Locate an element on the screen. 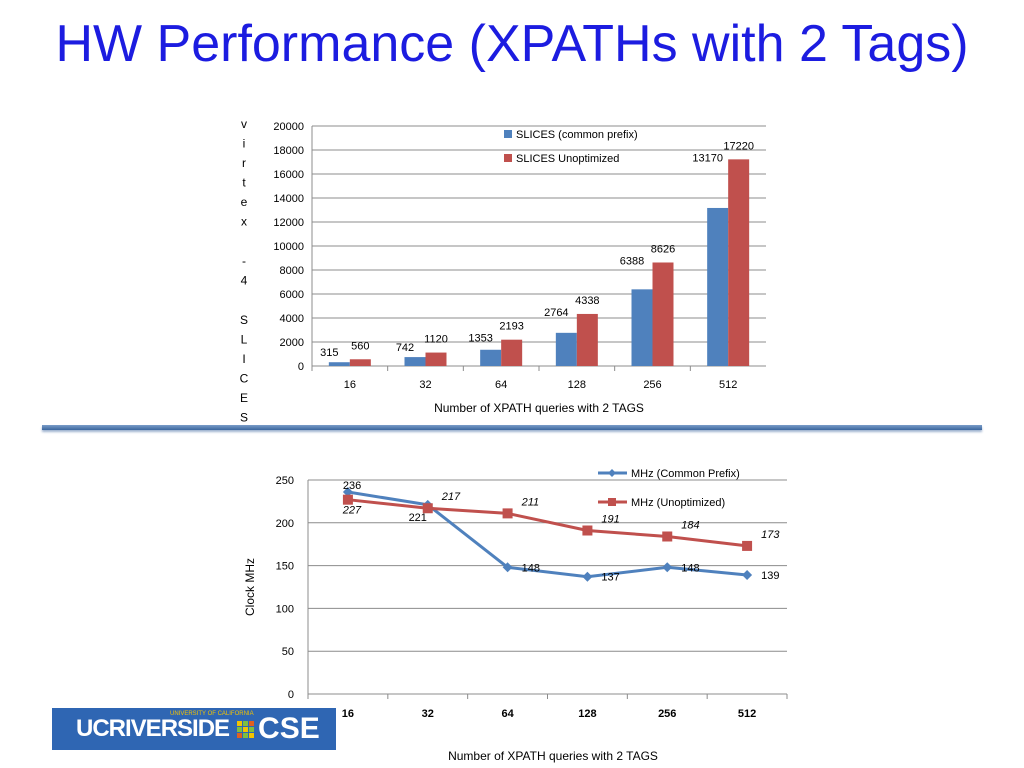 This screenshot has width=1024, height=768. legend-label: MHz (Unoptimized) is located at coordinates (678, 503).